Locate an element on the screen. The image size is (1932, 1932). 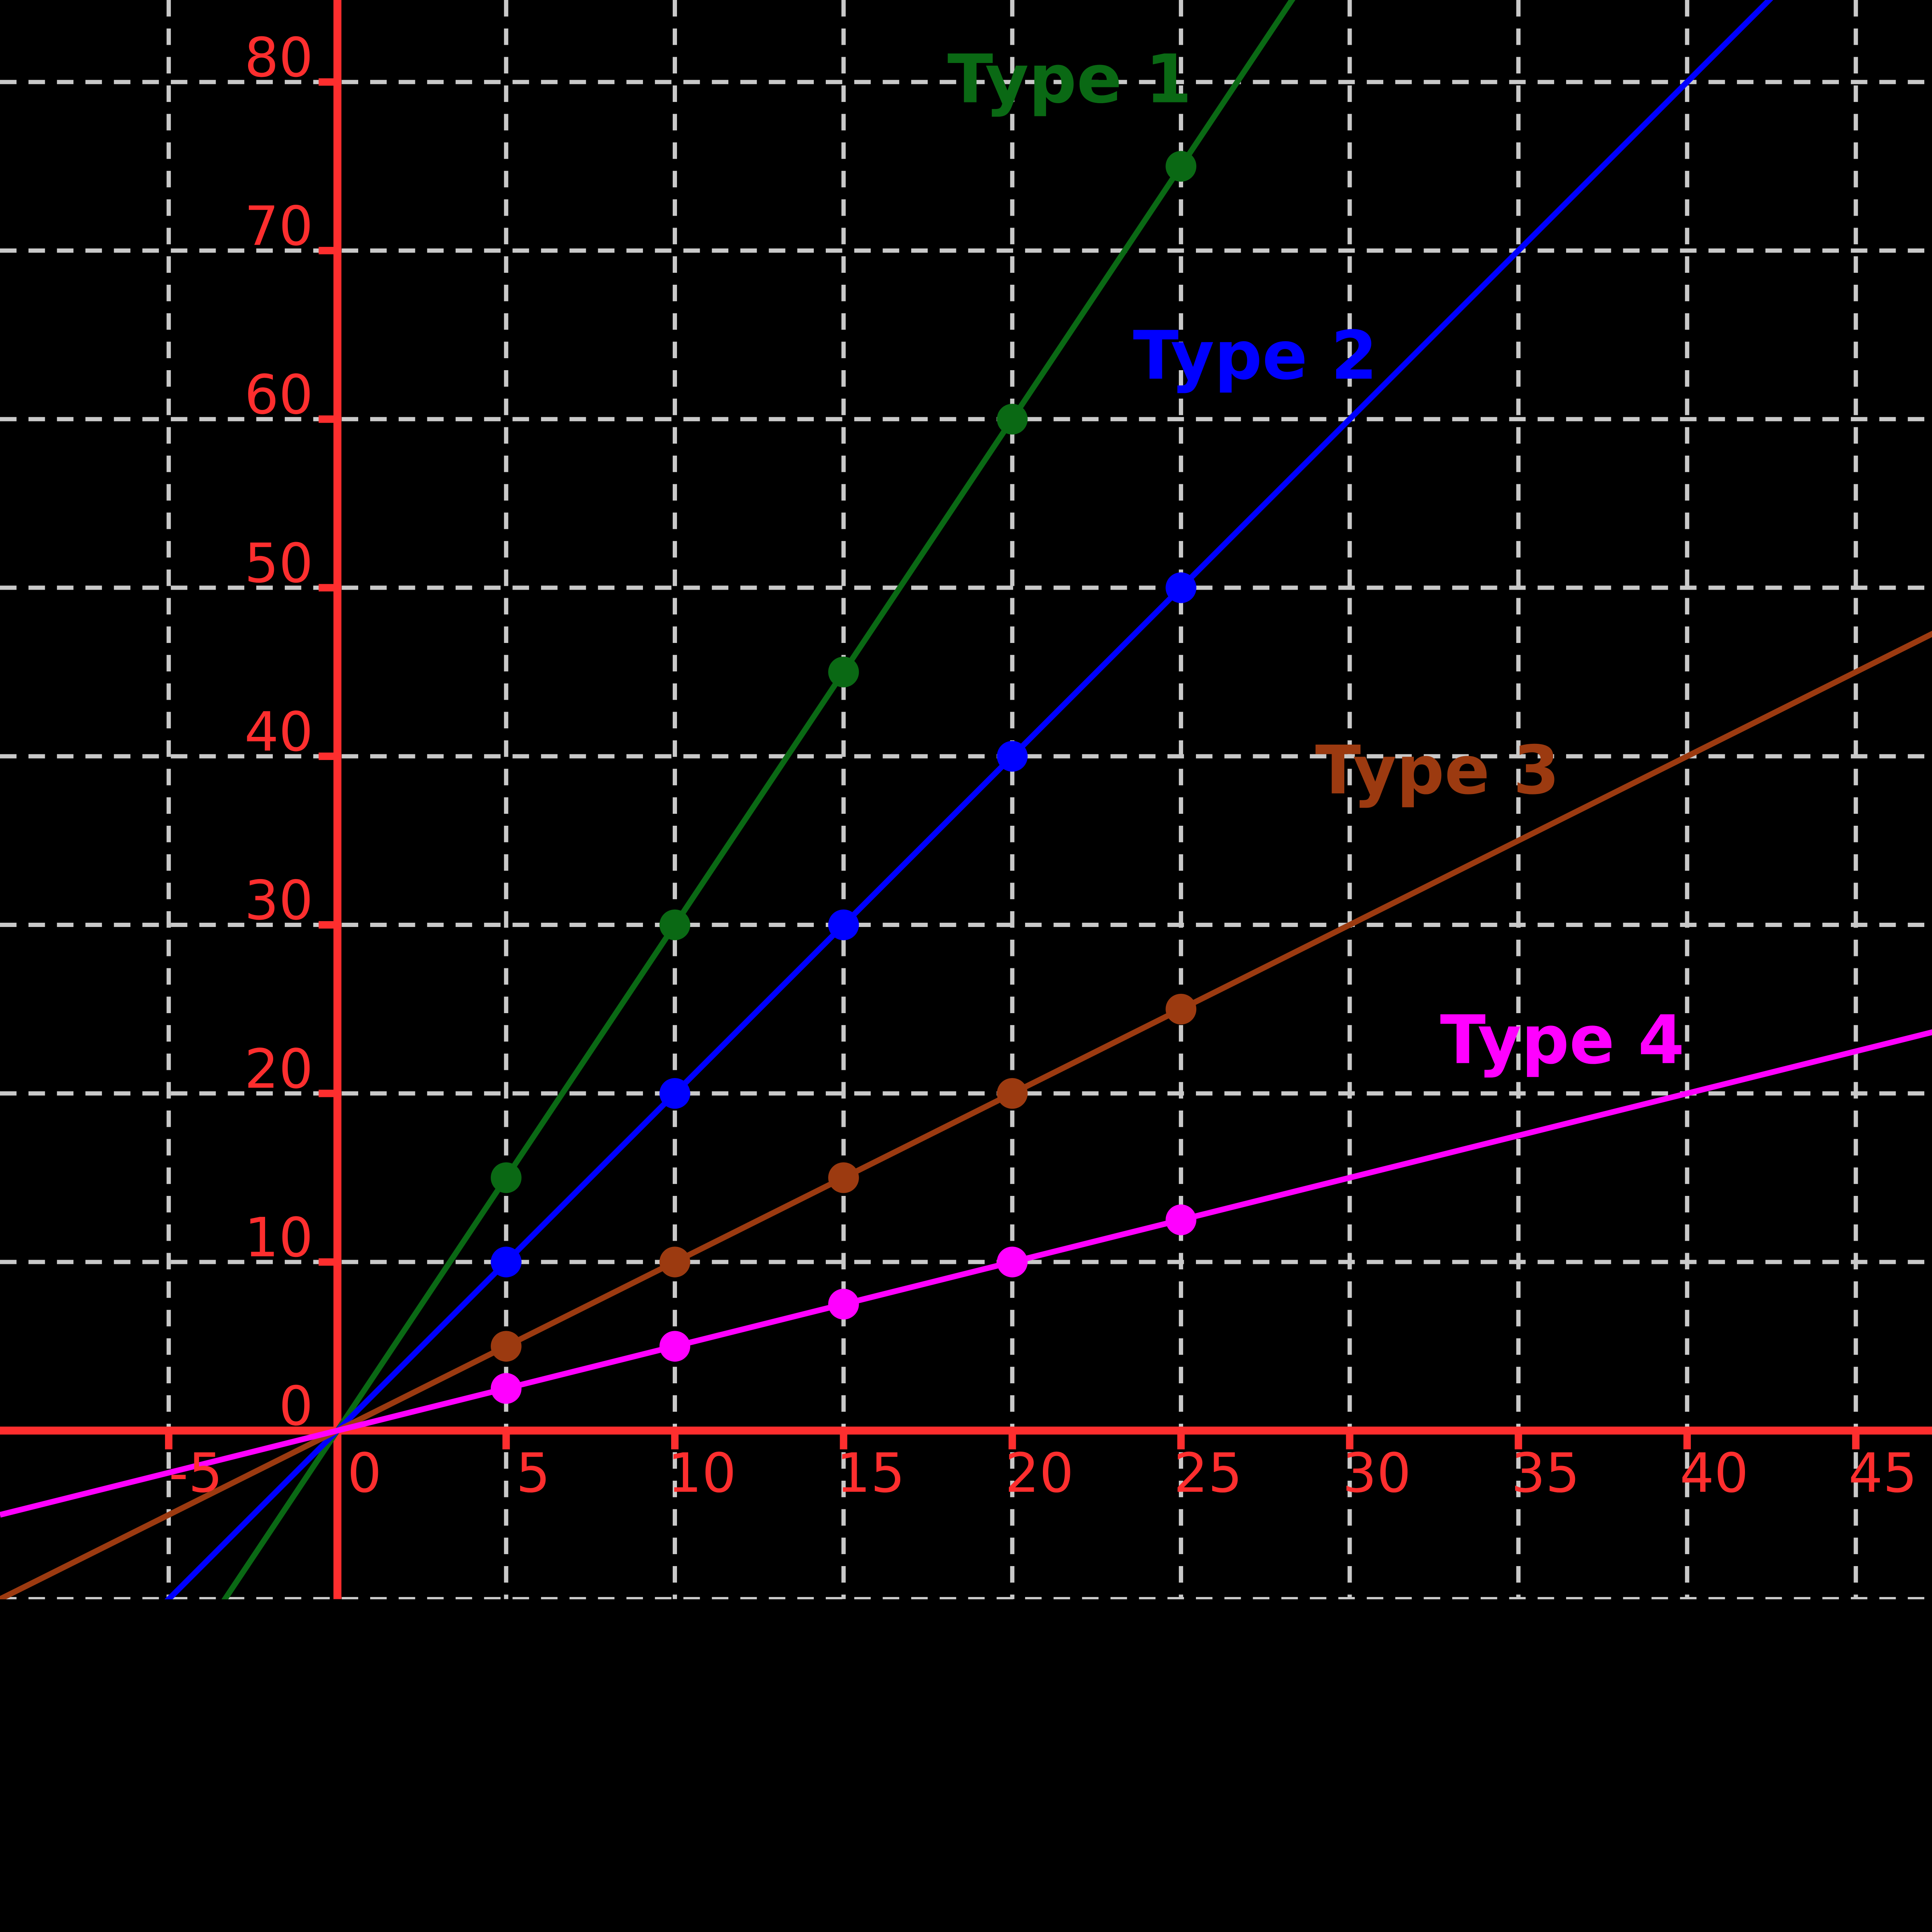
series-label-type-3: Type 3 is located at coordinates (1438, 770).